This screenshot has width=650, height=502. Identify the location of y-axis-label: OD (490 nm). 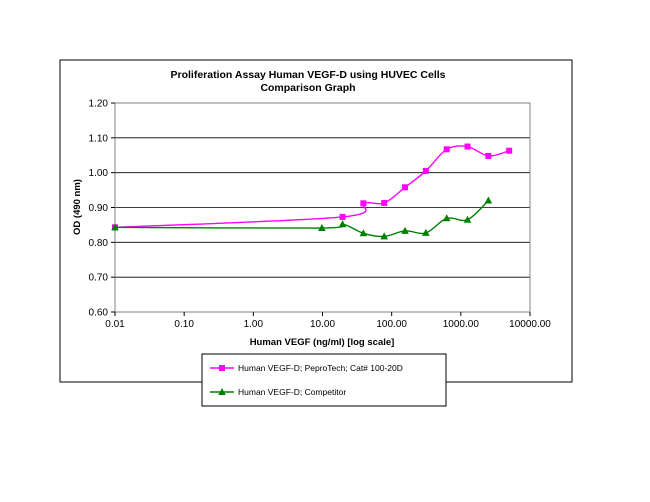
(77, 207).